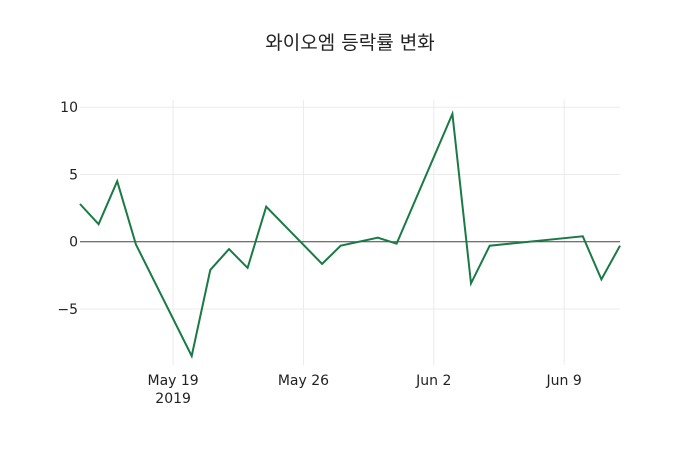  Describe the element at coordinates (433, 381) in the screenshot. I see `x-tick-label: Jun 2` at that location.